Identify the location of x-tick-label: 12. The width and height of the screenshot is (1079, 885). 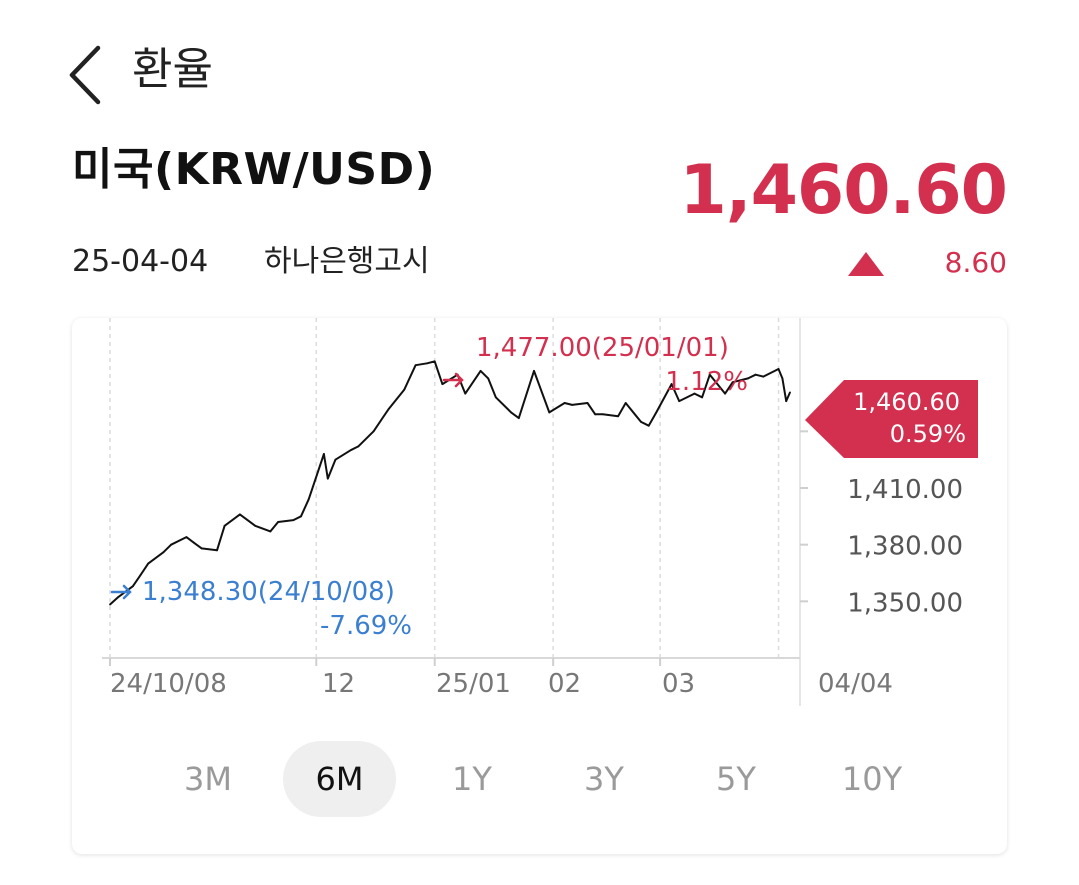
(338, 684).